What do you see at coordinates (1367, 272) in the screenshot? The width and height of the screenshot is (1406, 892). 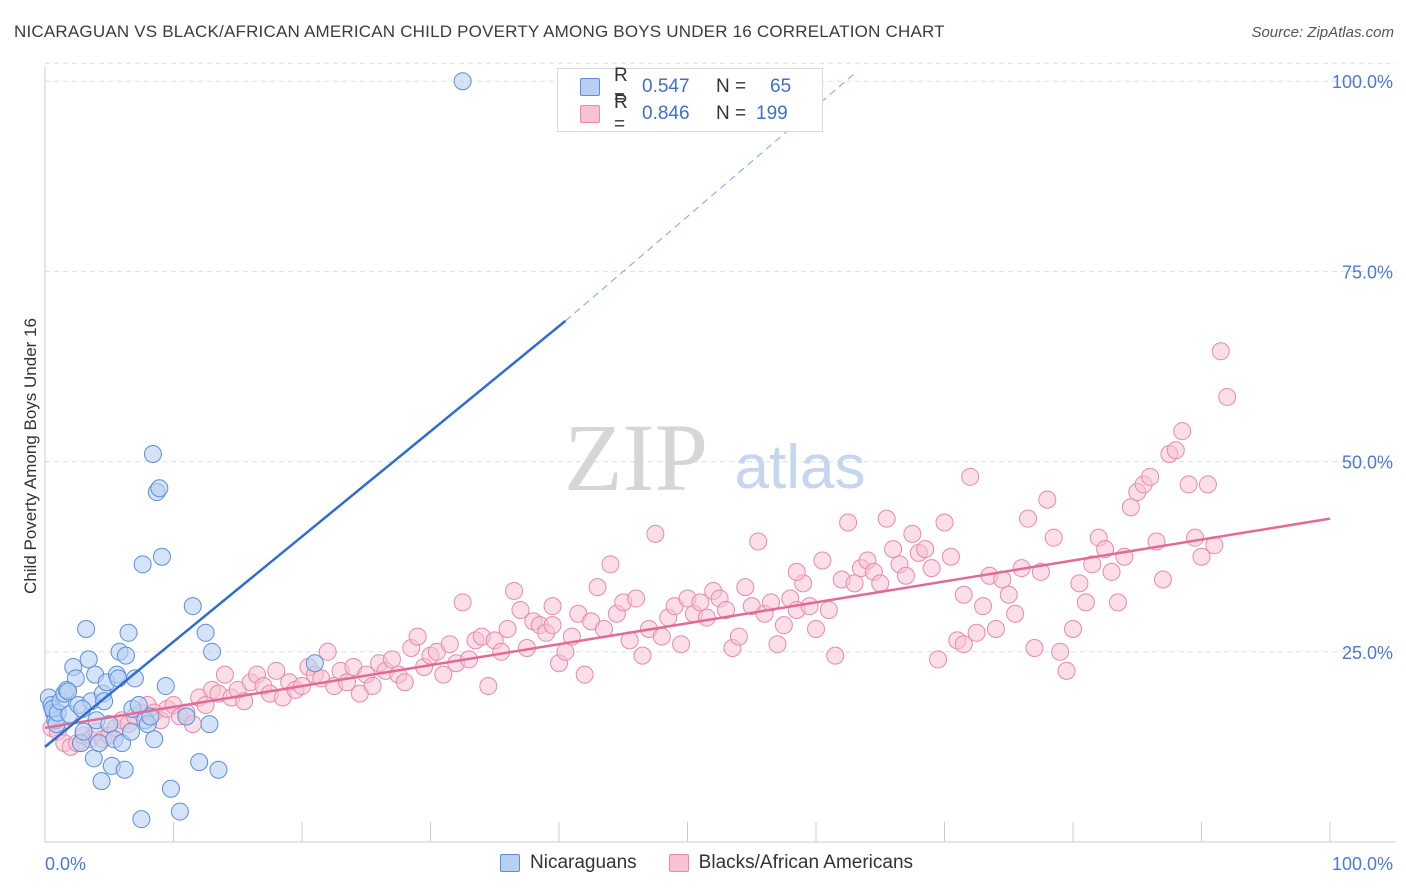 I see `y-tick-label: 75.0%` at bounding box center [1367, 272].